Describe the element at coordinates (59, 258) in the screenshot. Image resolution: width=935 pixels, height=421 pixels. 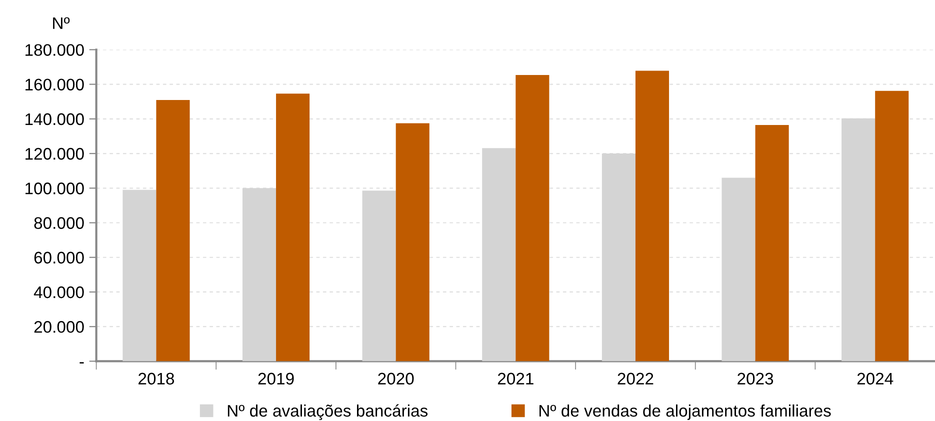
I see `y-tick-label: 60.000` at that location.